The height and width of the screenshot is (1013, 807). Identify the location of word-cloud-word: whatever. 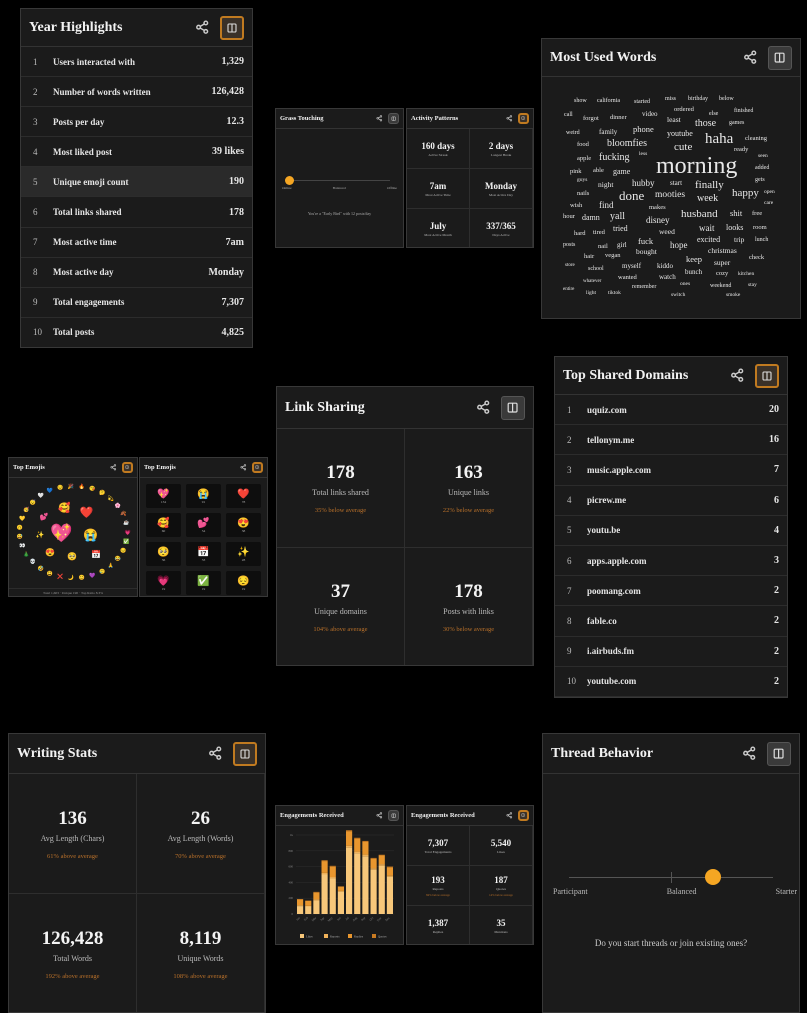
(592, 281).